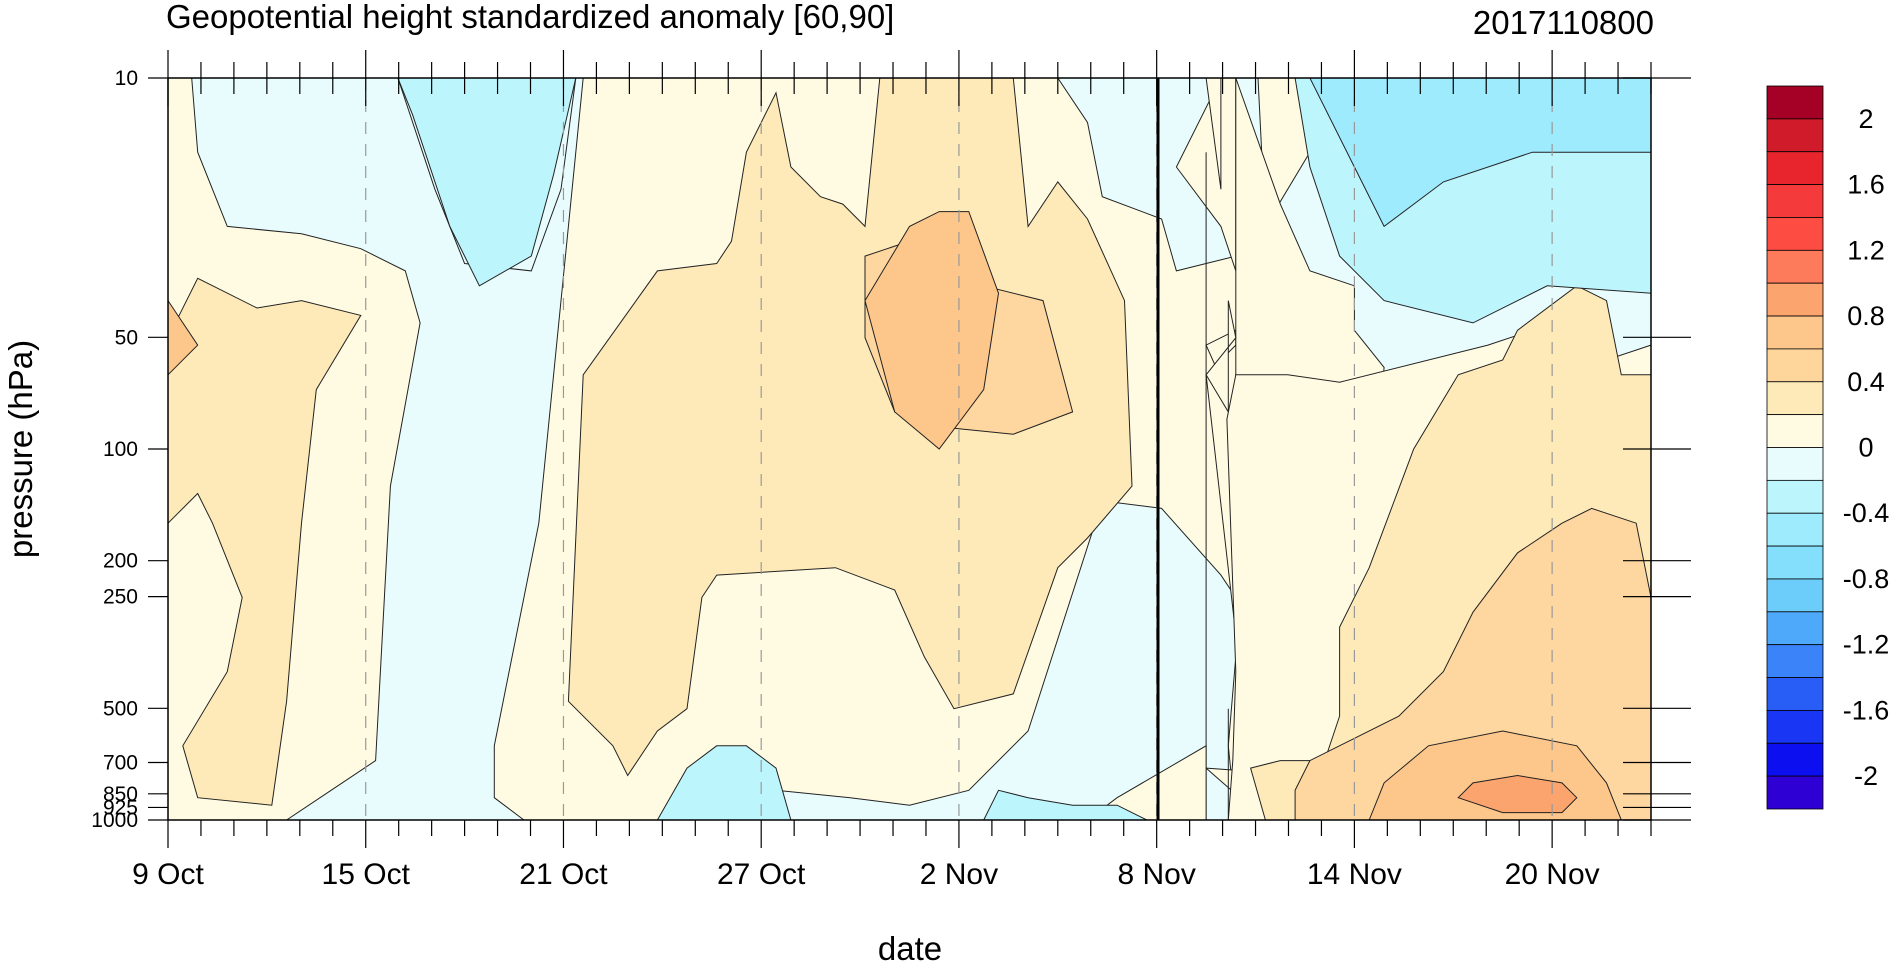 The width and height of the screenshot is (1889, 963). What do you see at coordinates (487, 182) in the screenshot?
I see `region-cold-oct` at bounding box center [487, 182].